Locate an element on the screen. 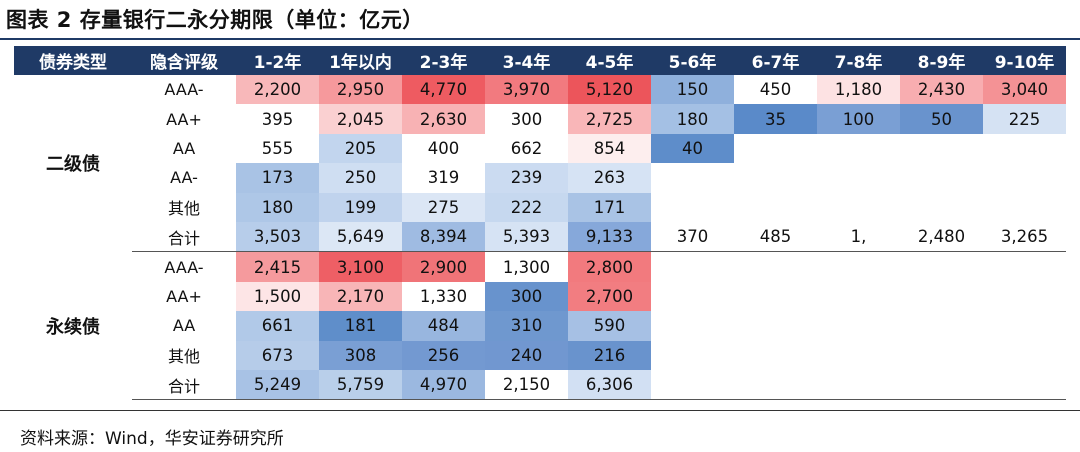 The image size is (1080, 452). value-cell: 222 is located at coordinates (526, 207).